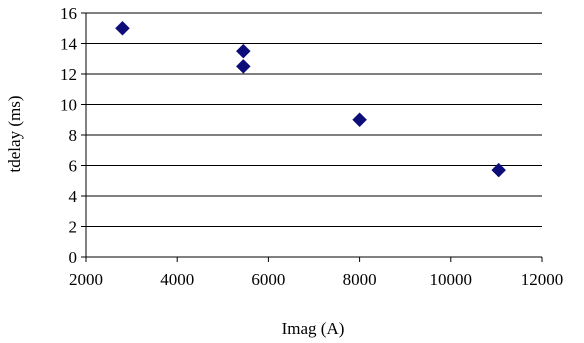  Describe the element at coordinates (14, 134) in the screenshot. I see `y-axis-title: tdelay (ms)` at that location.